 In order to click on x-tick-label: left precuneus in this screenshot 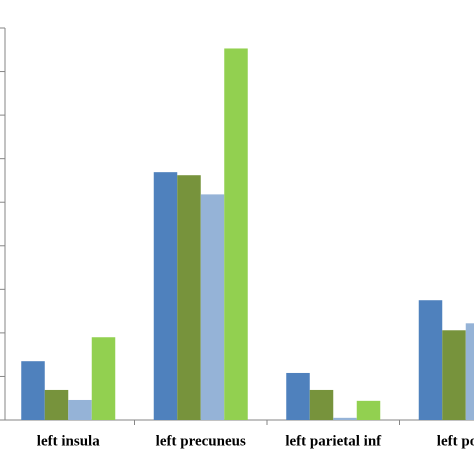, I will do `click(201, 441)`.